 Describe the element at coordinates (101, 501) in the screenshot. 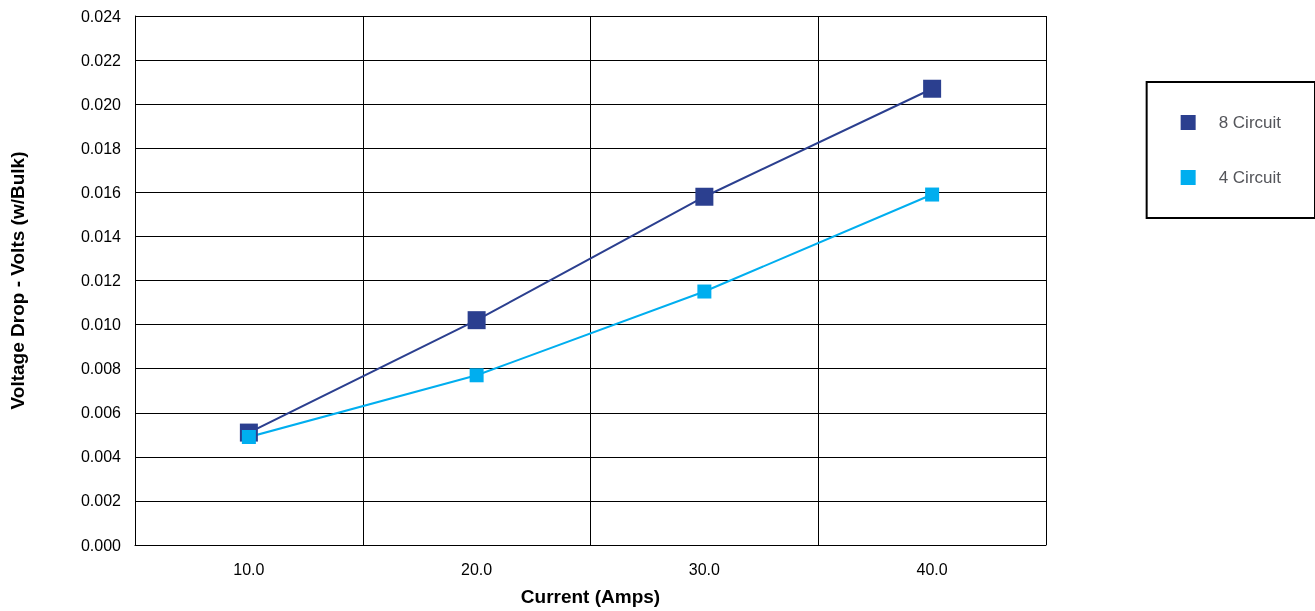

I see `y-tick-label: 0.002` at that location.